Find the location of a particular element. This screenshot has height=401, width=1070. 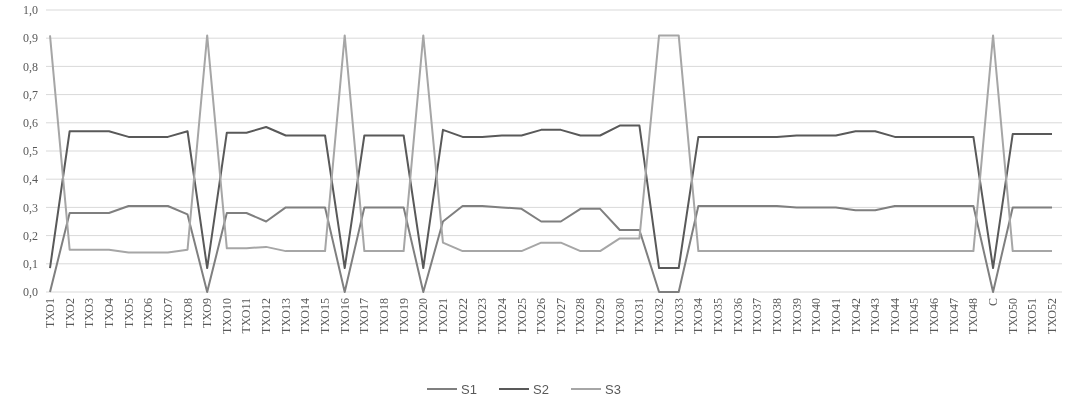

x-tick-label: ТХО51 is located at coordinates (1032, 316).